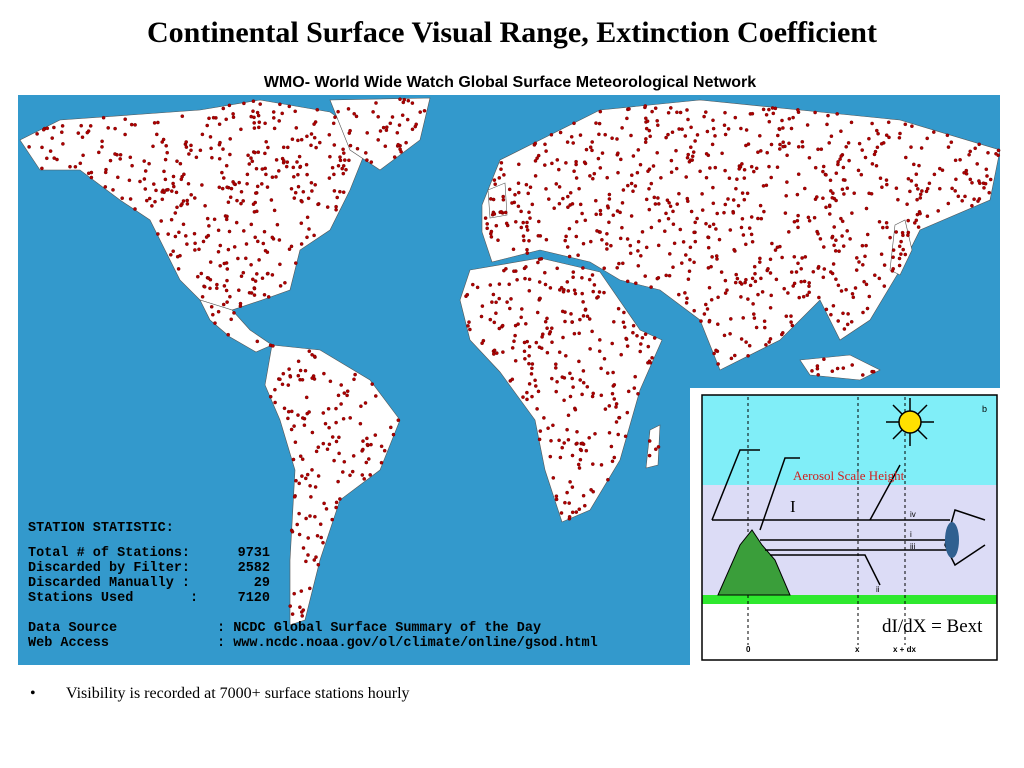  What do you see at coordinates (754, 562) in the screenshot?
I see `mountain` at bounding box center [754, 562].